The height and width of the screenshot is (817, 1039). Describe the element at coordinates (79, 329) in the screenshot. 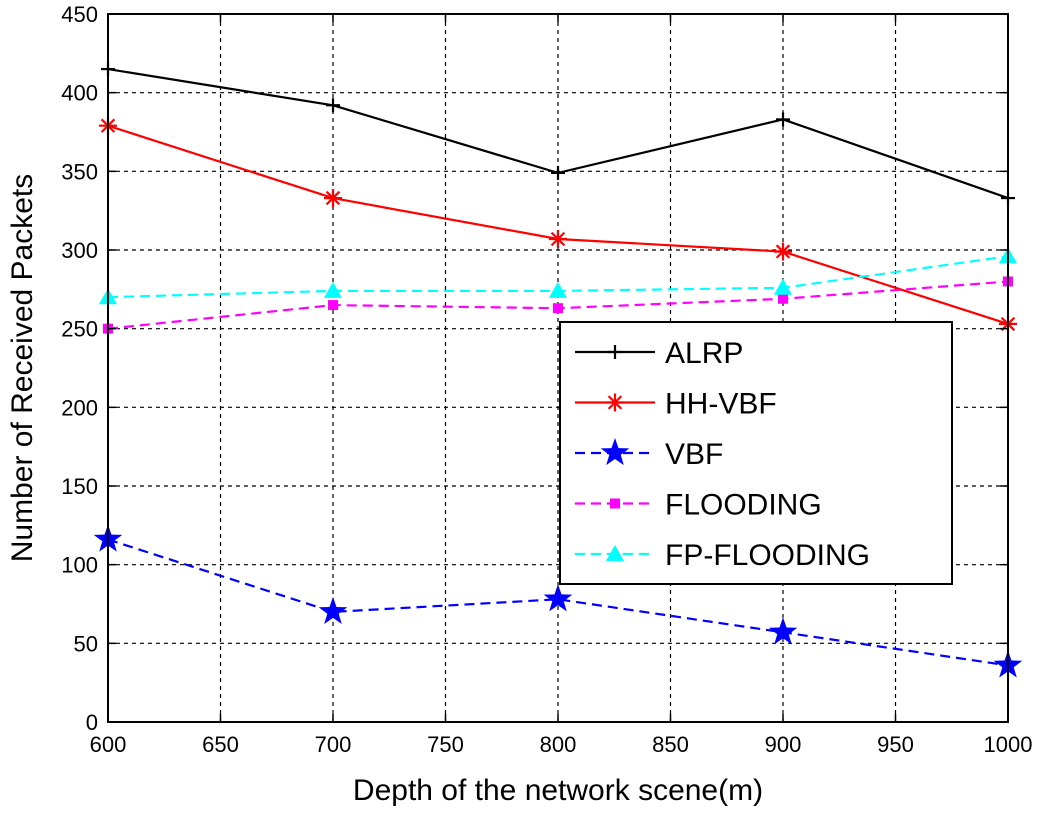

I see `y-tick-label: 250` at that location.